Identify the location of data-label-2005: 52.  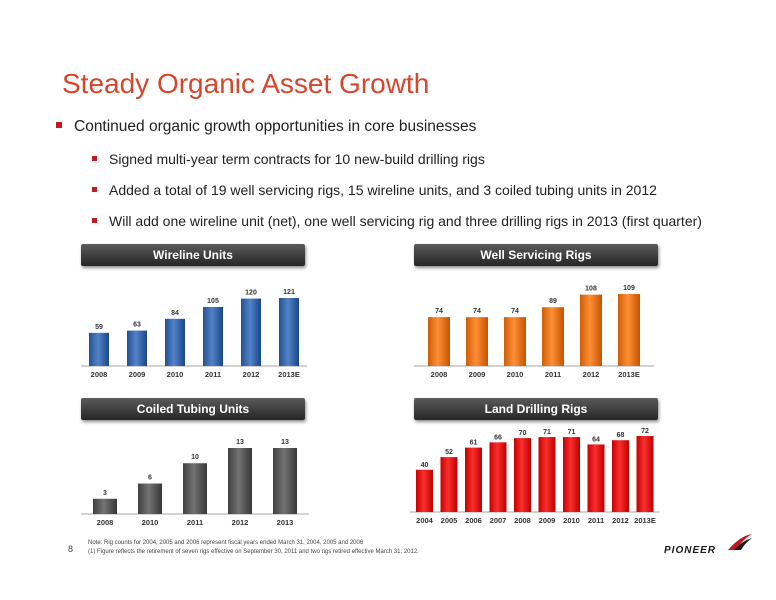
(449, 452).